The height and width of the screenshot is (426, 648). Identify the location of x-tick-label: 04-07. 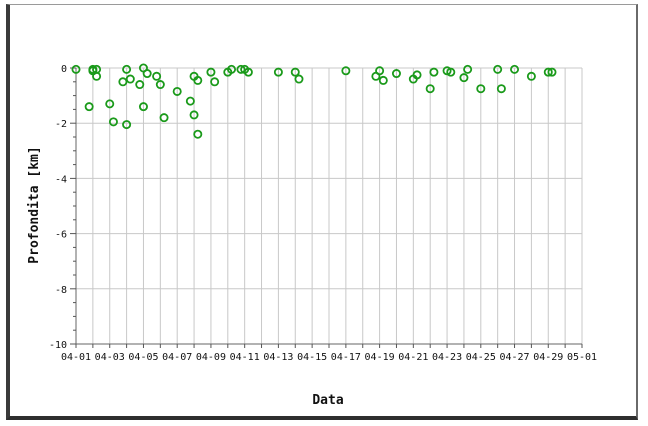
(177, 357).